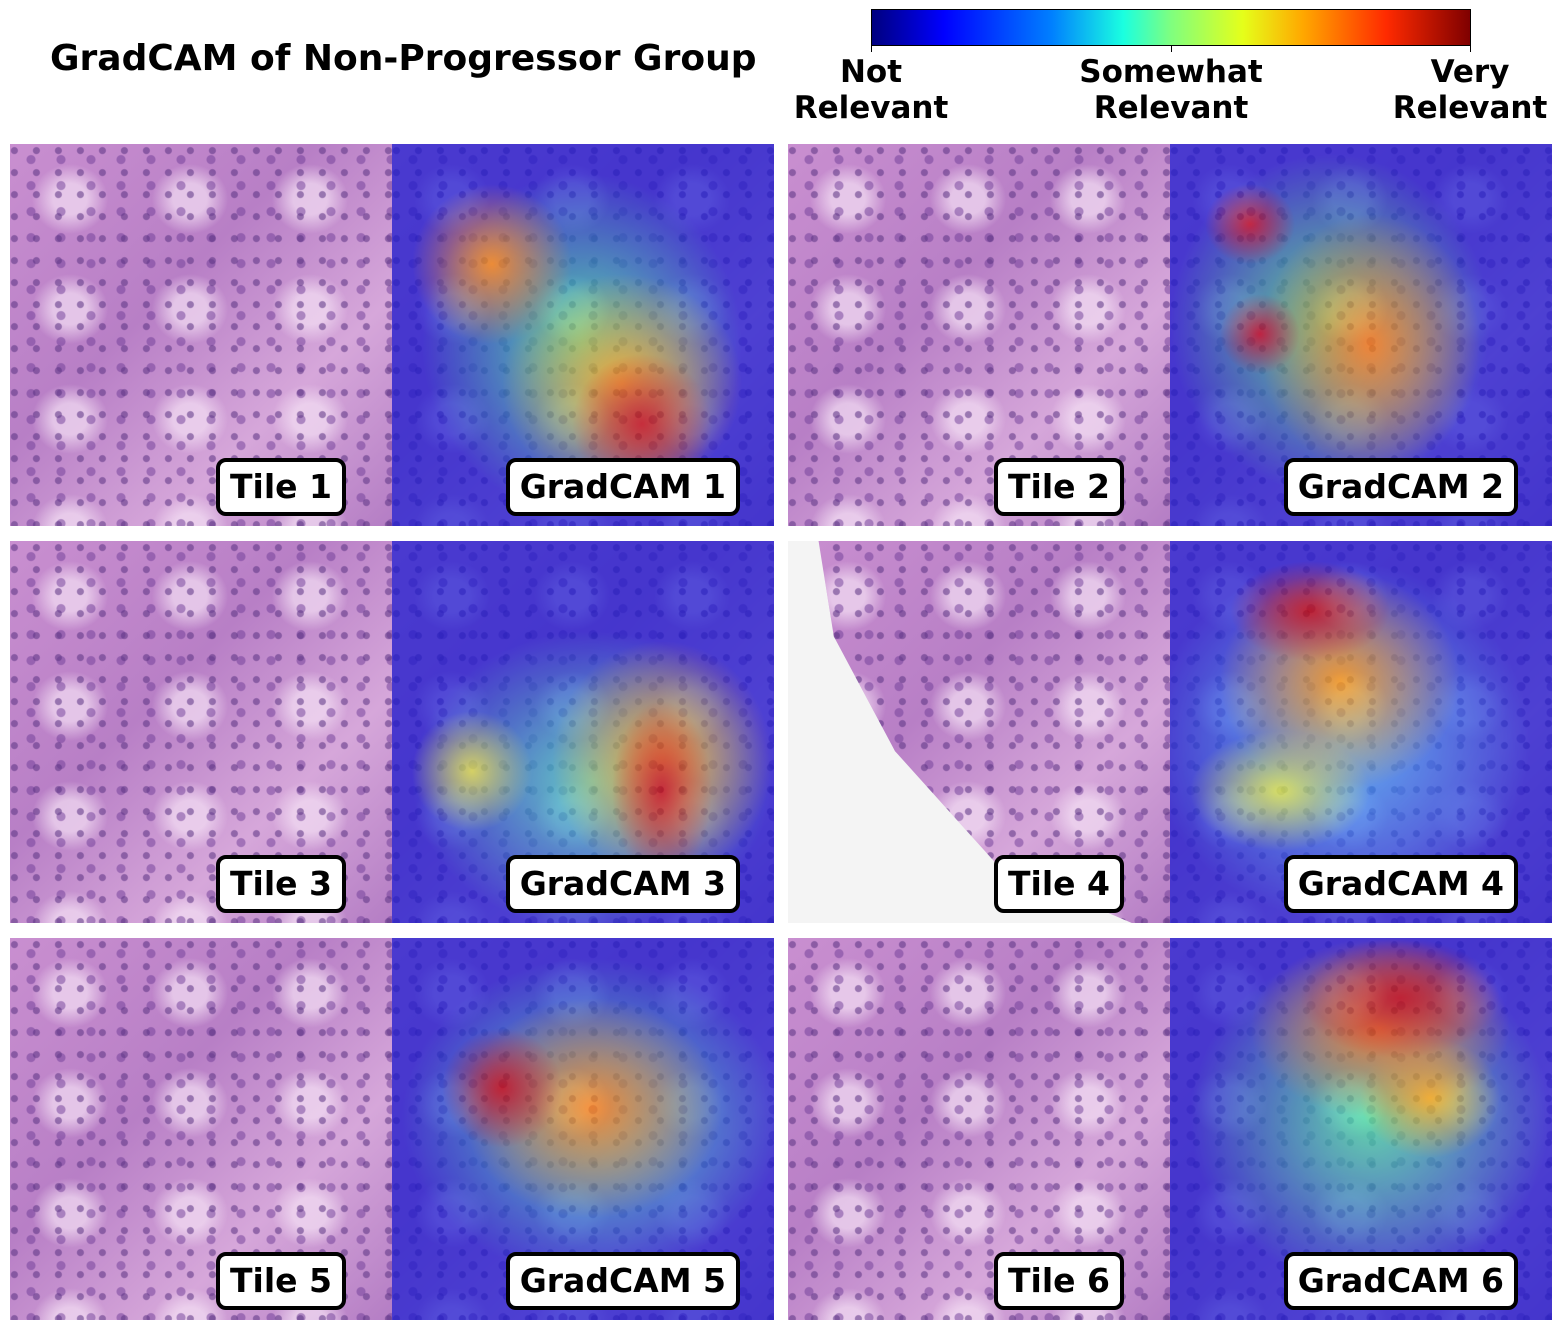 This screenshot has height=1324, width=1562. What do you see at coordinates (622, 1281) in the screenshot?
I see `gradcam-label: GradCAM 5` at bounding box center [622, 1281].